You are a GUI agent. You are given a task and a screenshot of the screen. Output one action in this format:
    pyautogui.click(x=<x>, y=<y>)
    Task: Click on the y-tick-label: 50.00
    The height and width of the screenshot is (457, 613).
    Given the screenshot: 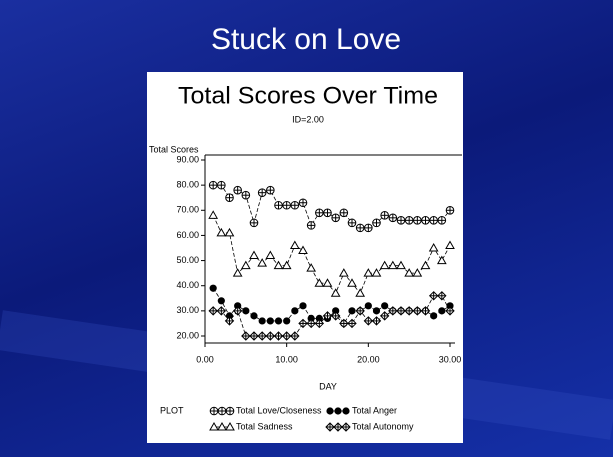 What is the action you would take?
    pyautogui.click(x=187, y=260)
    